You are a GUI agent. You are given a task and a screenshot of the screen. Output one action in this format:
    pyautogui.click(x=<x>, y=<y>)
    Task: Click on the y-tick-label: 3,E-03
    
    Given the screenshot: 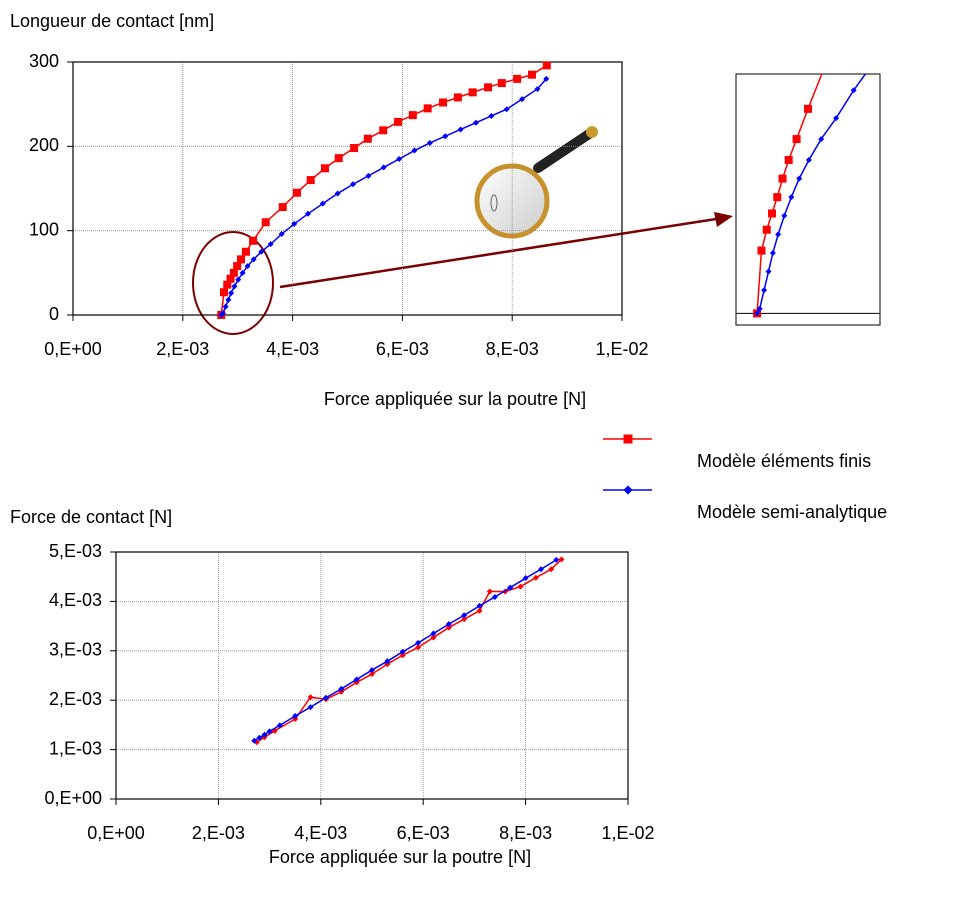 What is the action you would take?
    pyautogui.click(x=75, y=650)
    